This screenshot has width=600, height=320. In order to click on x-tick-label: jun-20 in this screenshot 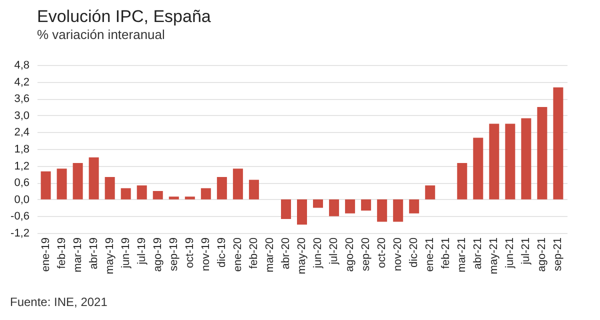, I will do `click(318, 254)`.